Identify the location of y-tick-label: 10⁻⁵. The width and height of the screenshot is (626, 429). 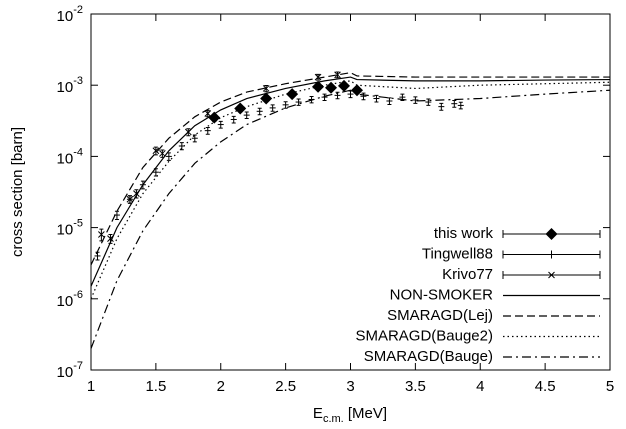
(70, 228).